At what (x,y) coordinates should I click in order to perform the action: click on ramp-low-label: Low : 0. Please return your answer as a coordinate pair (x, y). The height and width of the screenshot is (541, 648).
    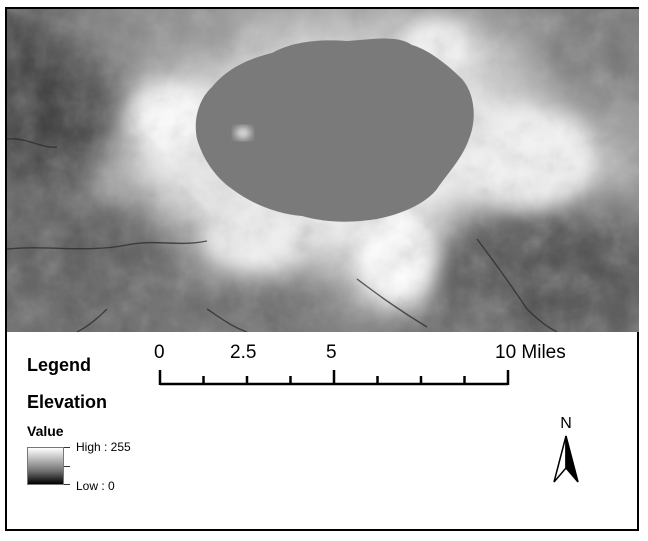
    Looking at the image, I should click on (95, 486).